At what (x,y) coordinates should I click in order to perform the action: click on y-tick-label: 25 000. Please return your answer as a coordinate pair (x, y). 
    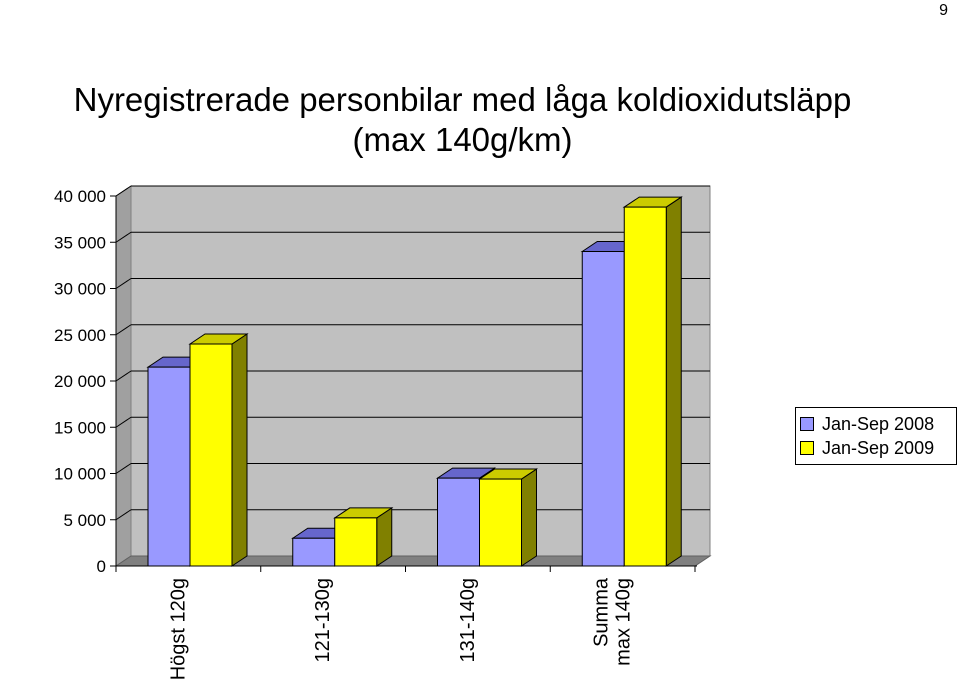
    Looking at the image, I should click on (80, 335).